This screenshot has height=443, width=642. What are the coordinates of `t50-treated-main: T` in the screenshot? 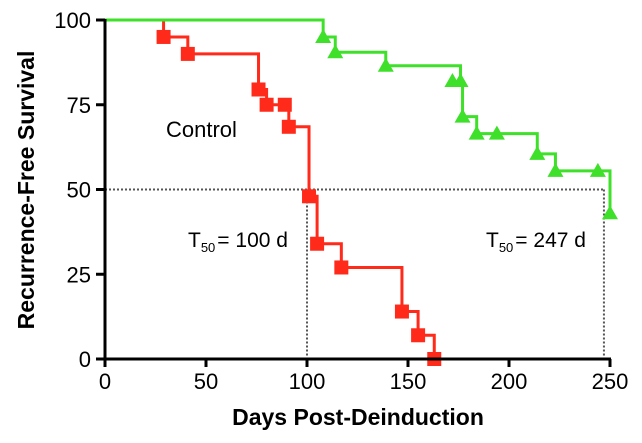 It's located at (492, 240).